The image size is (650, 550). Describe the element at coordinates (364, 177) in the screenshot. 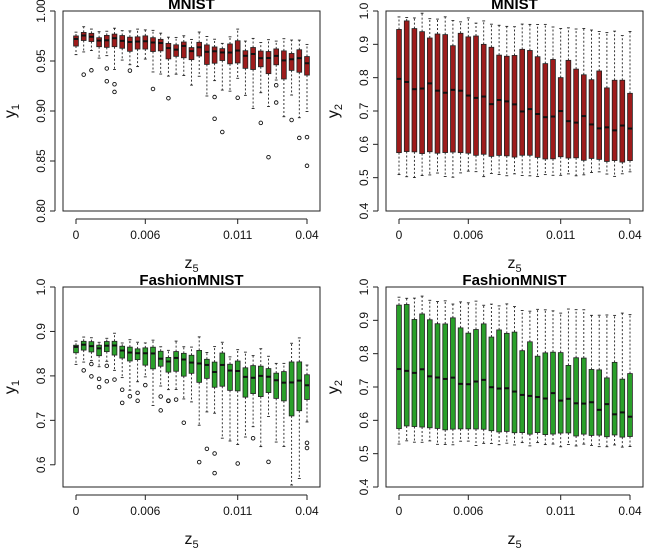

I see `y-tick-label: 0.5` at that location.